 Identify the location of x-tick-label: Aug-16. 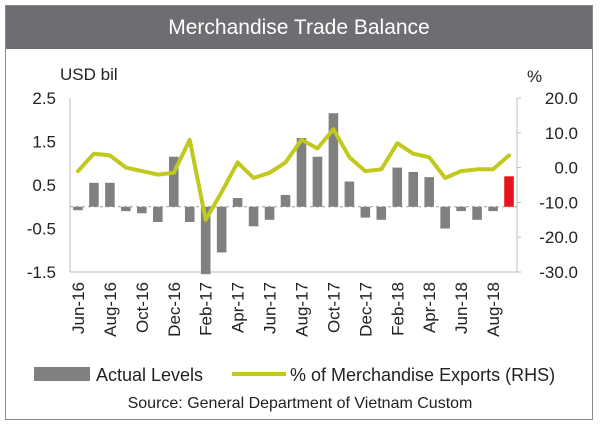
(110, 309).